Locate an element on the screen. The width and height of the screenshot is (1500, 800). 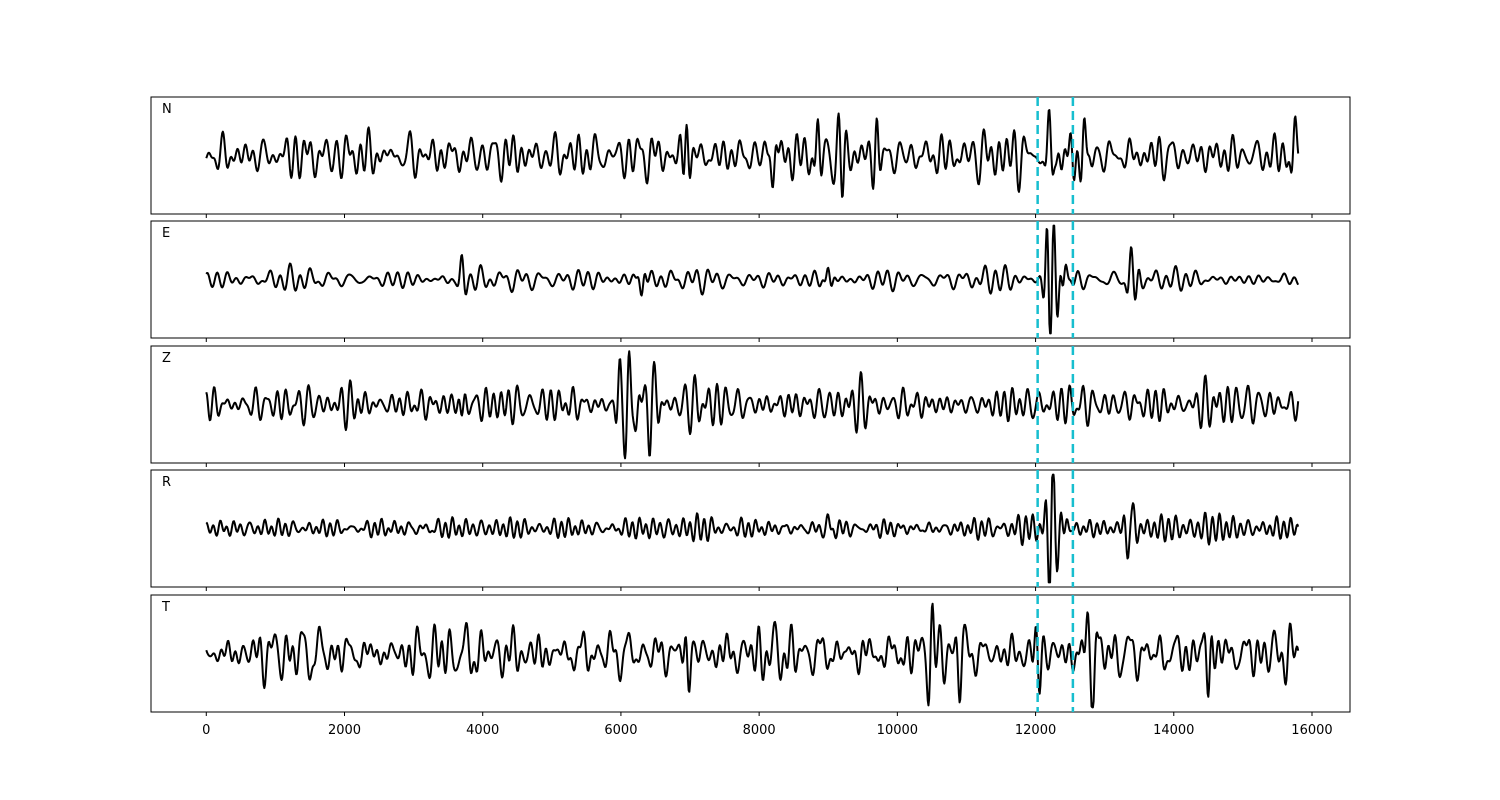
panel-z: Z is located at coordinates (750, 406).